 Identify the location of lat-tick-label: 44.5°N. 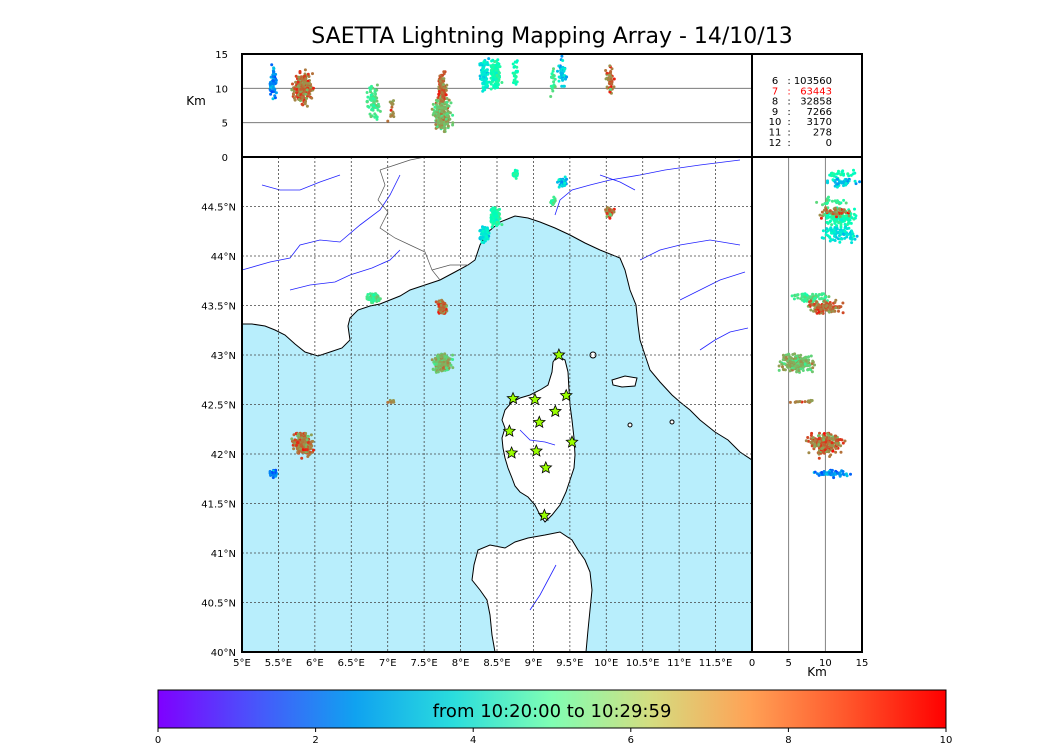
(218, 208).